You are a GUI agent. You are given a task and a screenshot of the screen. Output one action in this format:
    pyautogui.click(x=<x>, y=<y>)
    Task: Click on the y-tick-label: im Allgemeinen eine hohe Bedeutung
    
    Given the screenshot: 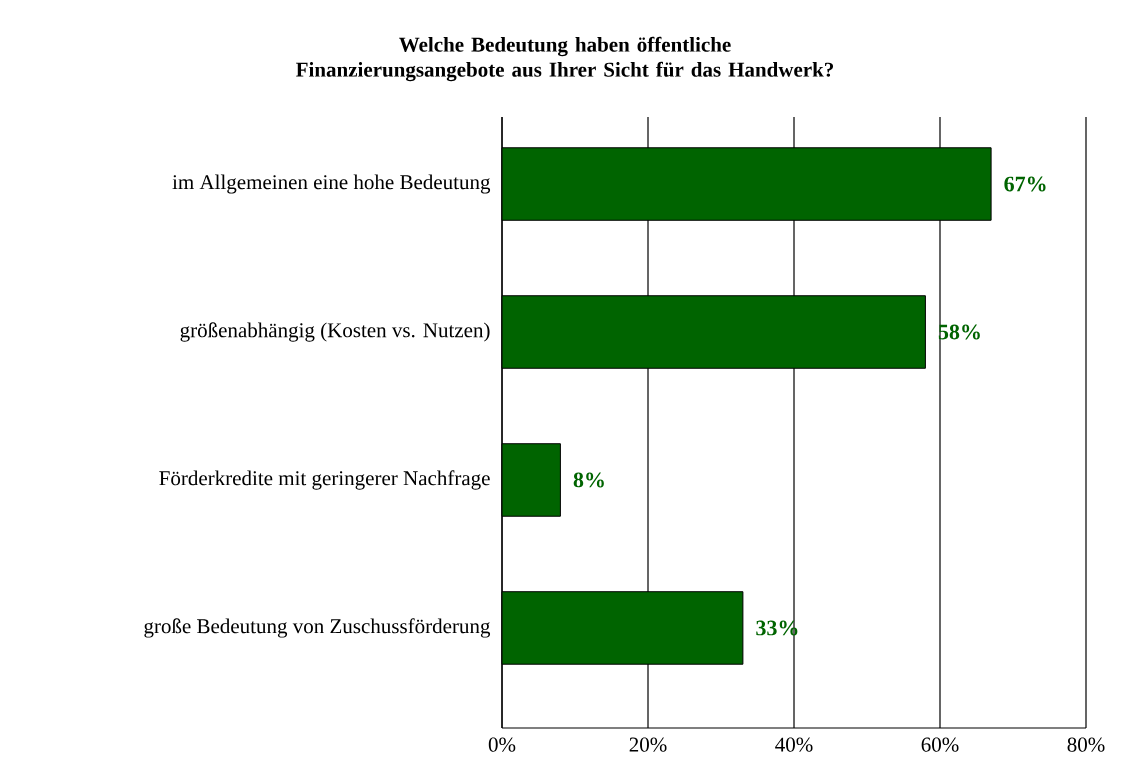 What is the action you would take?
    pyautogui.click(x=331, y=184)
    